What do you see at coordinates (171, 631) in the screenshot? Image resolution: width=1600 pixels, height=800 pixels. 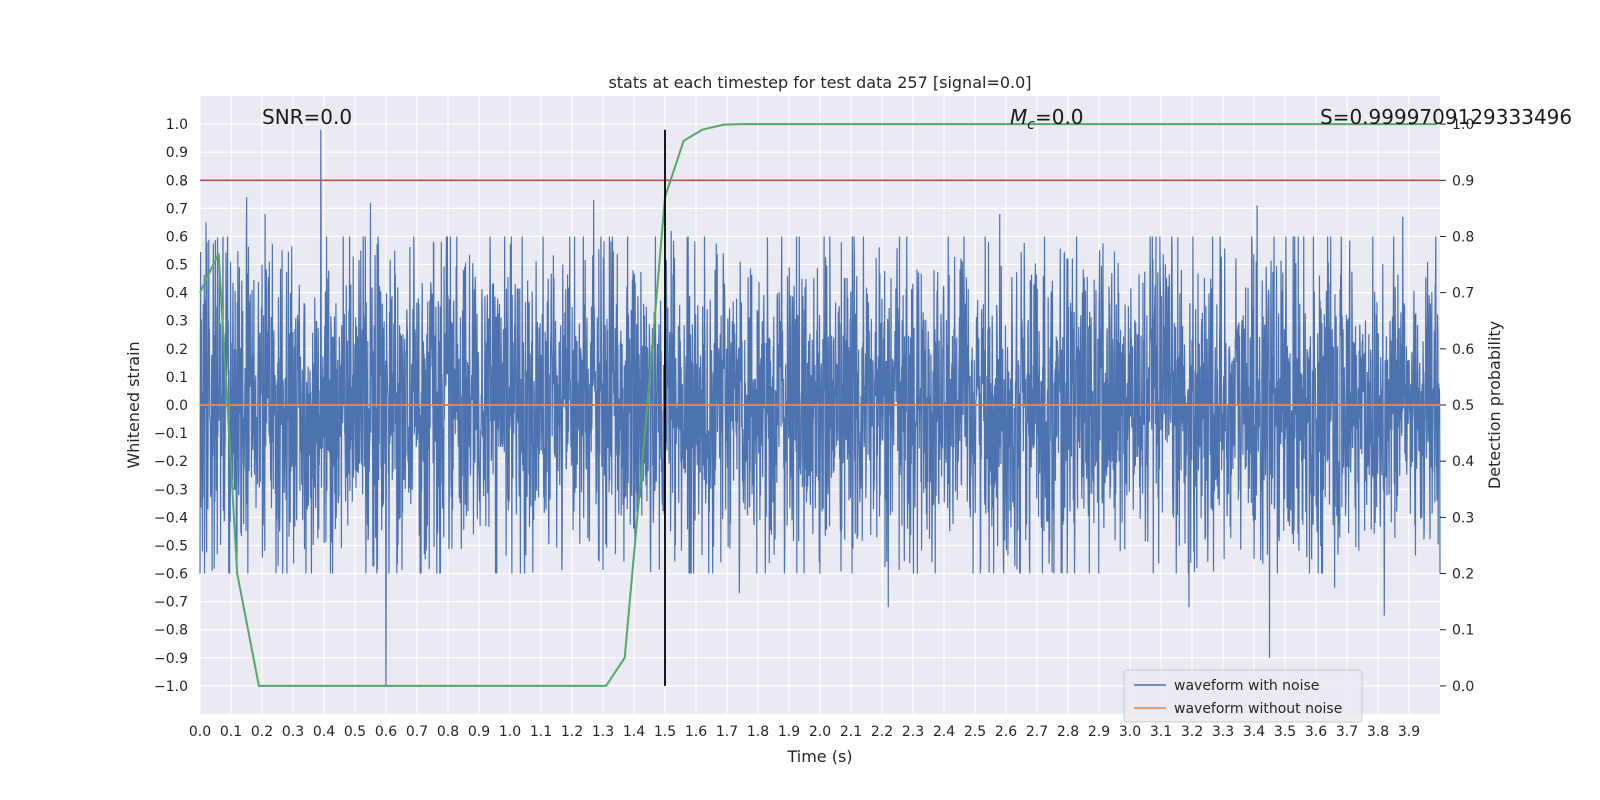 I see `y-tick-label: −0.8` at bounding box center [171, 631].